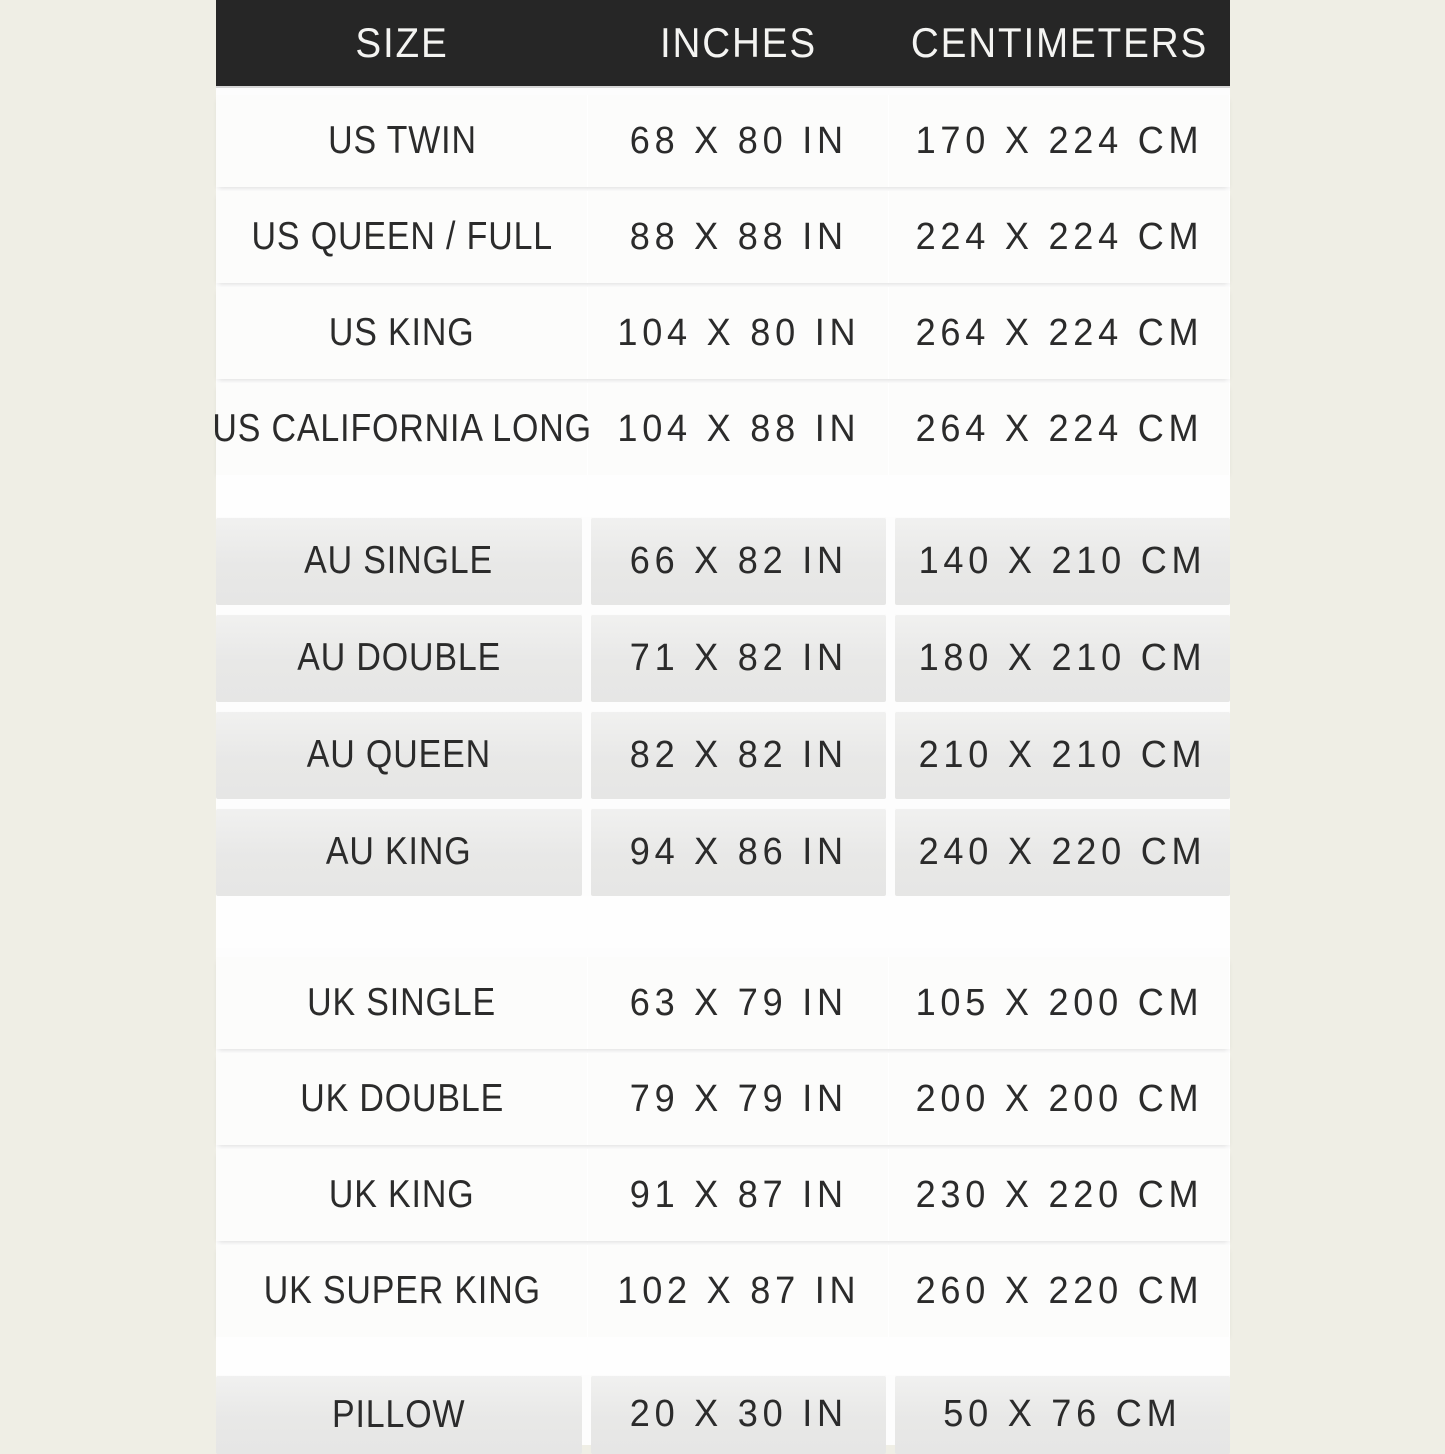 This screenshot has height=1454, width=1445. I want to click on centimeters-cell: 260 X 220 CM, so click(1059, 1291).